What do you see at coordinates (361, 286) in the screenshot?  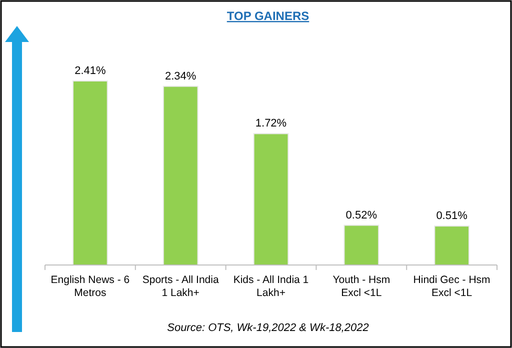 I see `x-tick-label: Youth - Hsm Excl <1L` at bounding box center [361, 286].